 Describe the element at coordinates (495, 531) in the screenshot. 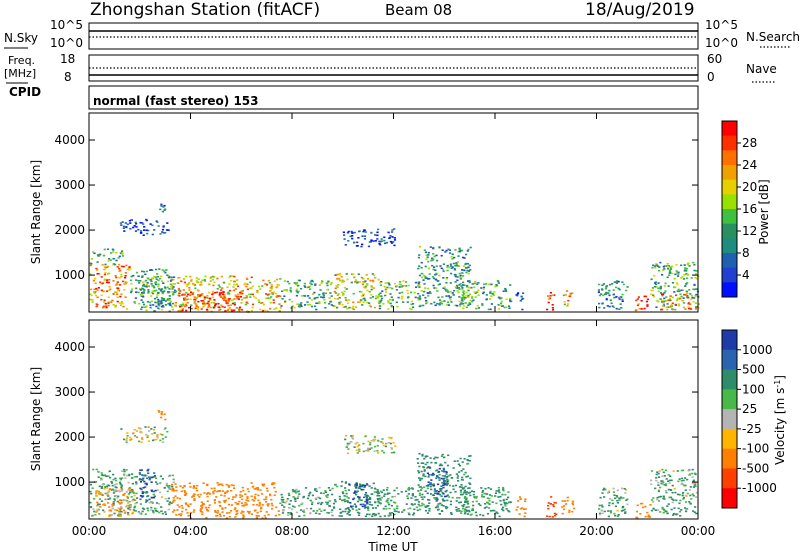

I see `x-tick-label: 16:00` at that location.